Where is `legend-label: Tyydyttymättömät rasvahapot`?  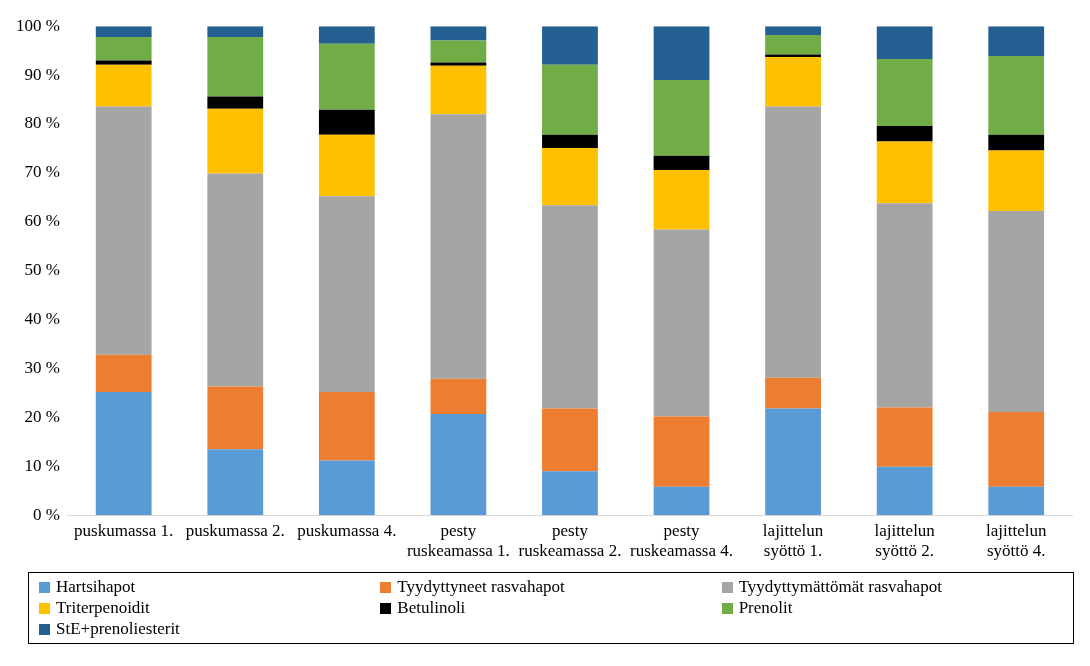 legend-label: Tyydyttymättömät rasvahapot is located at coordinates (840, 587).